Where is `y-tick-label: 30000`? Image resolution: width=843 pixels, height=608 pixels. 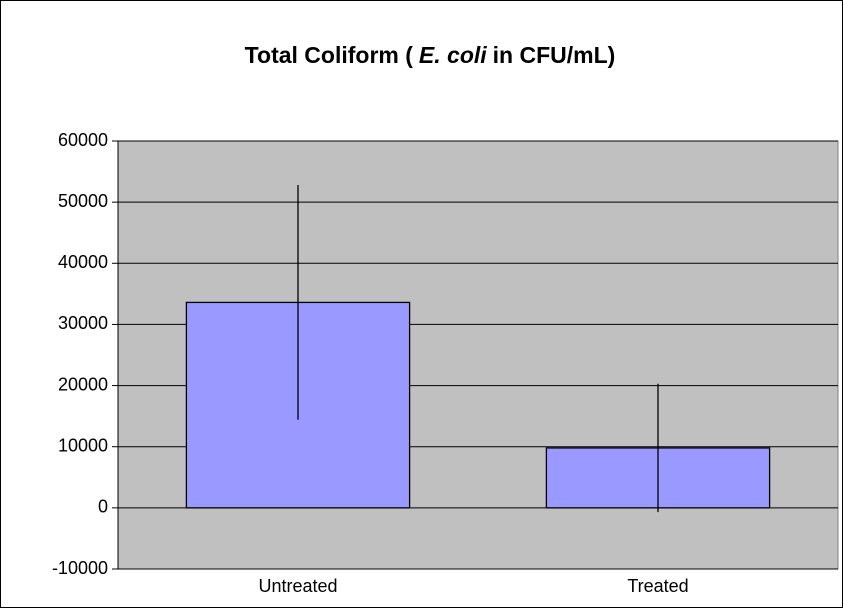 y-tick-label: 30000 is located at coordinates (83, 323).